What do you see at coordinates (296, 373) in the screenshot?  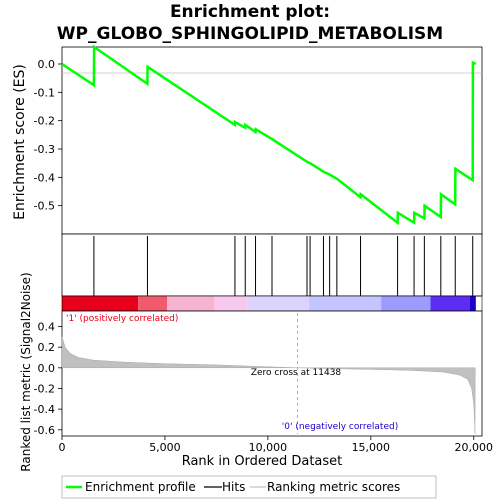 I see `zero-cross-label: Zero cross at 11438` at bounding box center [296, 373].